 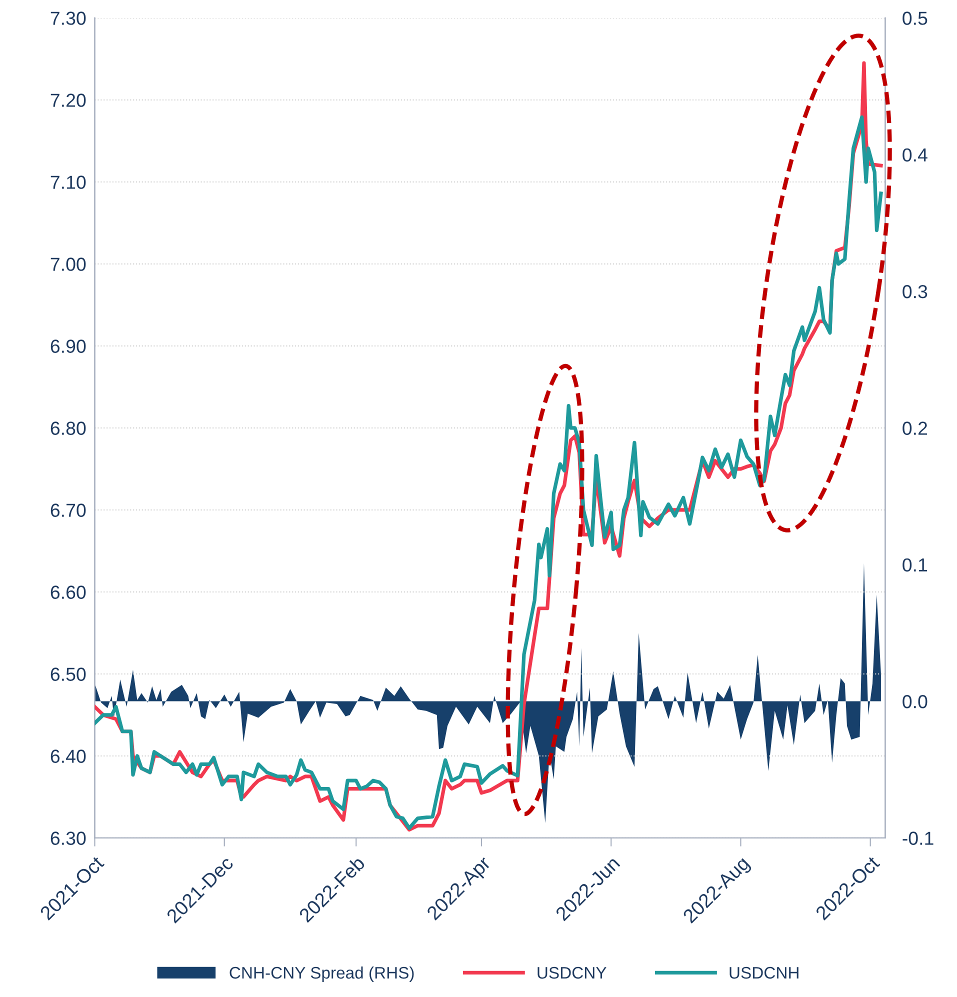 I want to click on legend-label: USDCNH, so click(x=764, y=972).